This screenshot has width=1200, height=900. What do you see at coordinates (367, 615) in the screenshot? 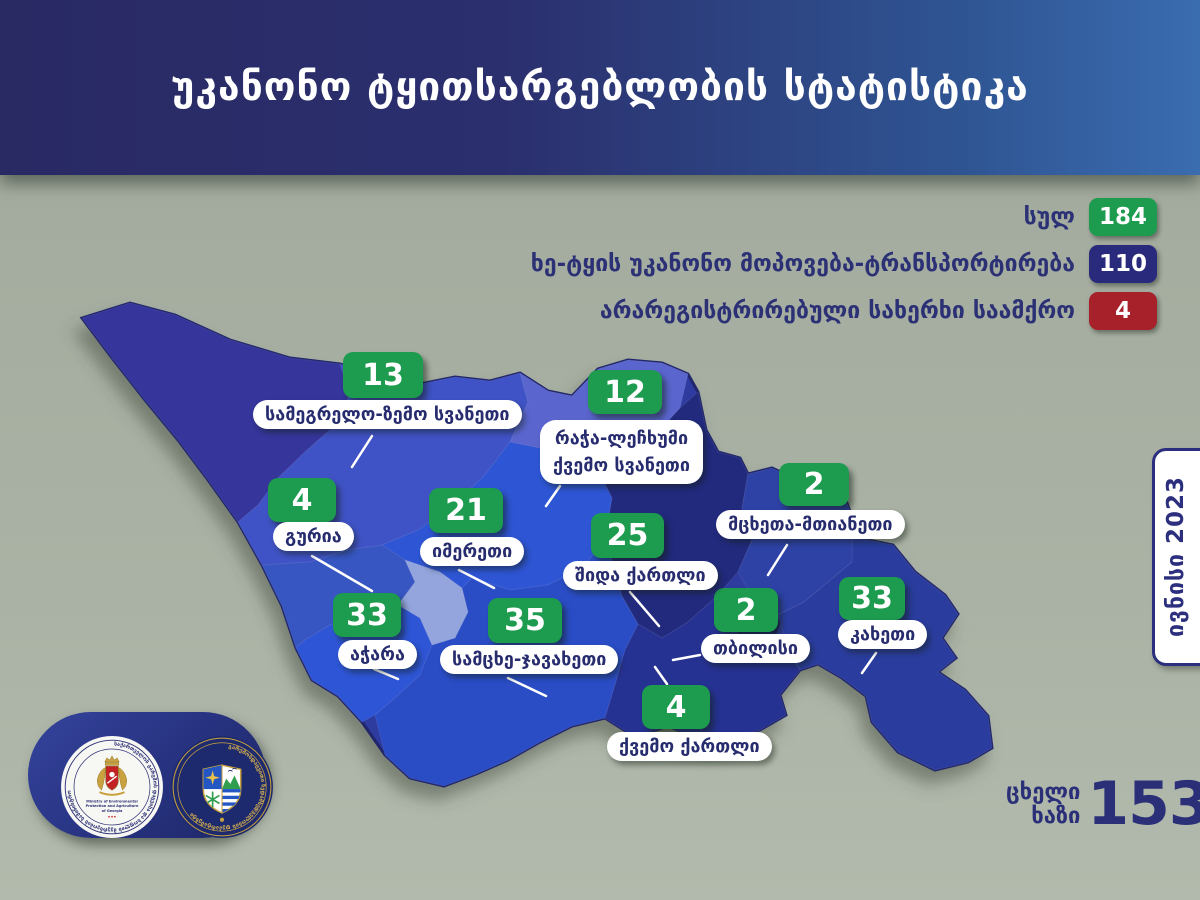
I see `badge-adjara: 33` at bounding box center [367, 615].